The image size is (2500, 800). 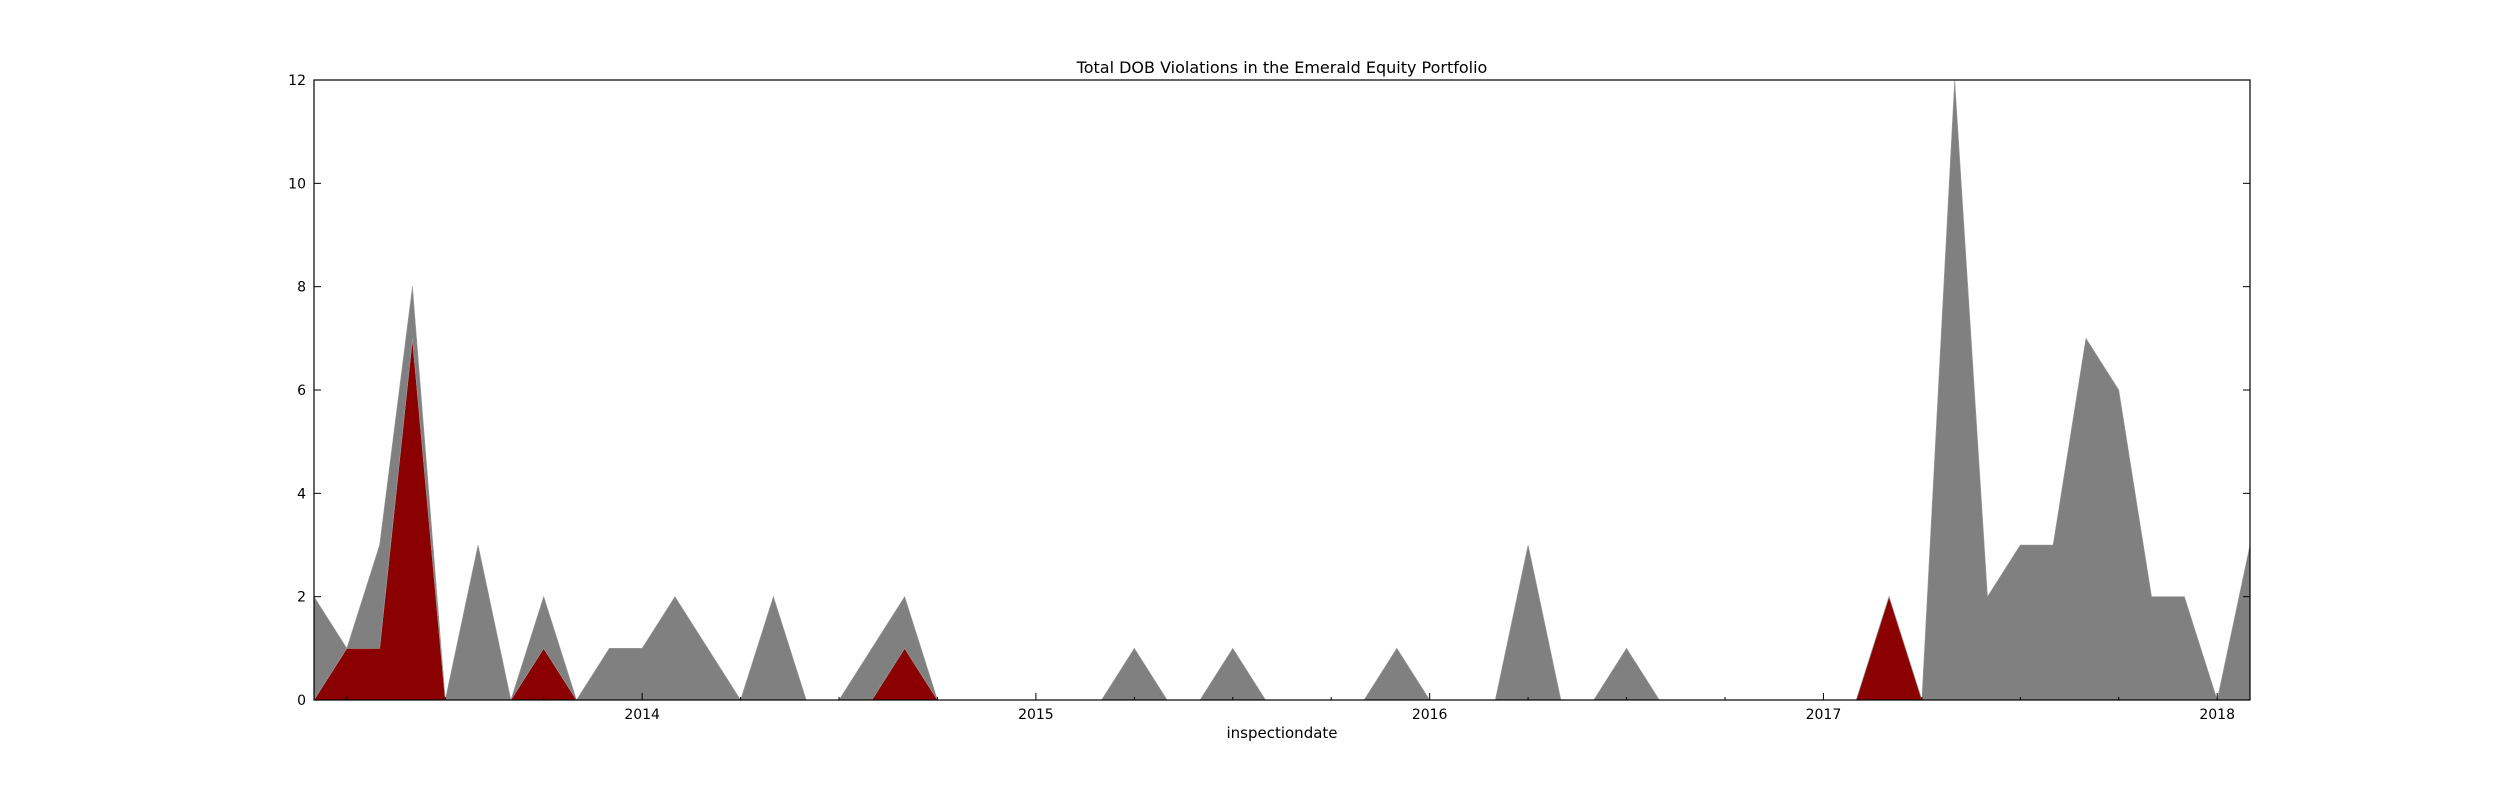 I want to click on x-axis: 2014 2015 2016 2017 2018, so click(x=1290, y=708).